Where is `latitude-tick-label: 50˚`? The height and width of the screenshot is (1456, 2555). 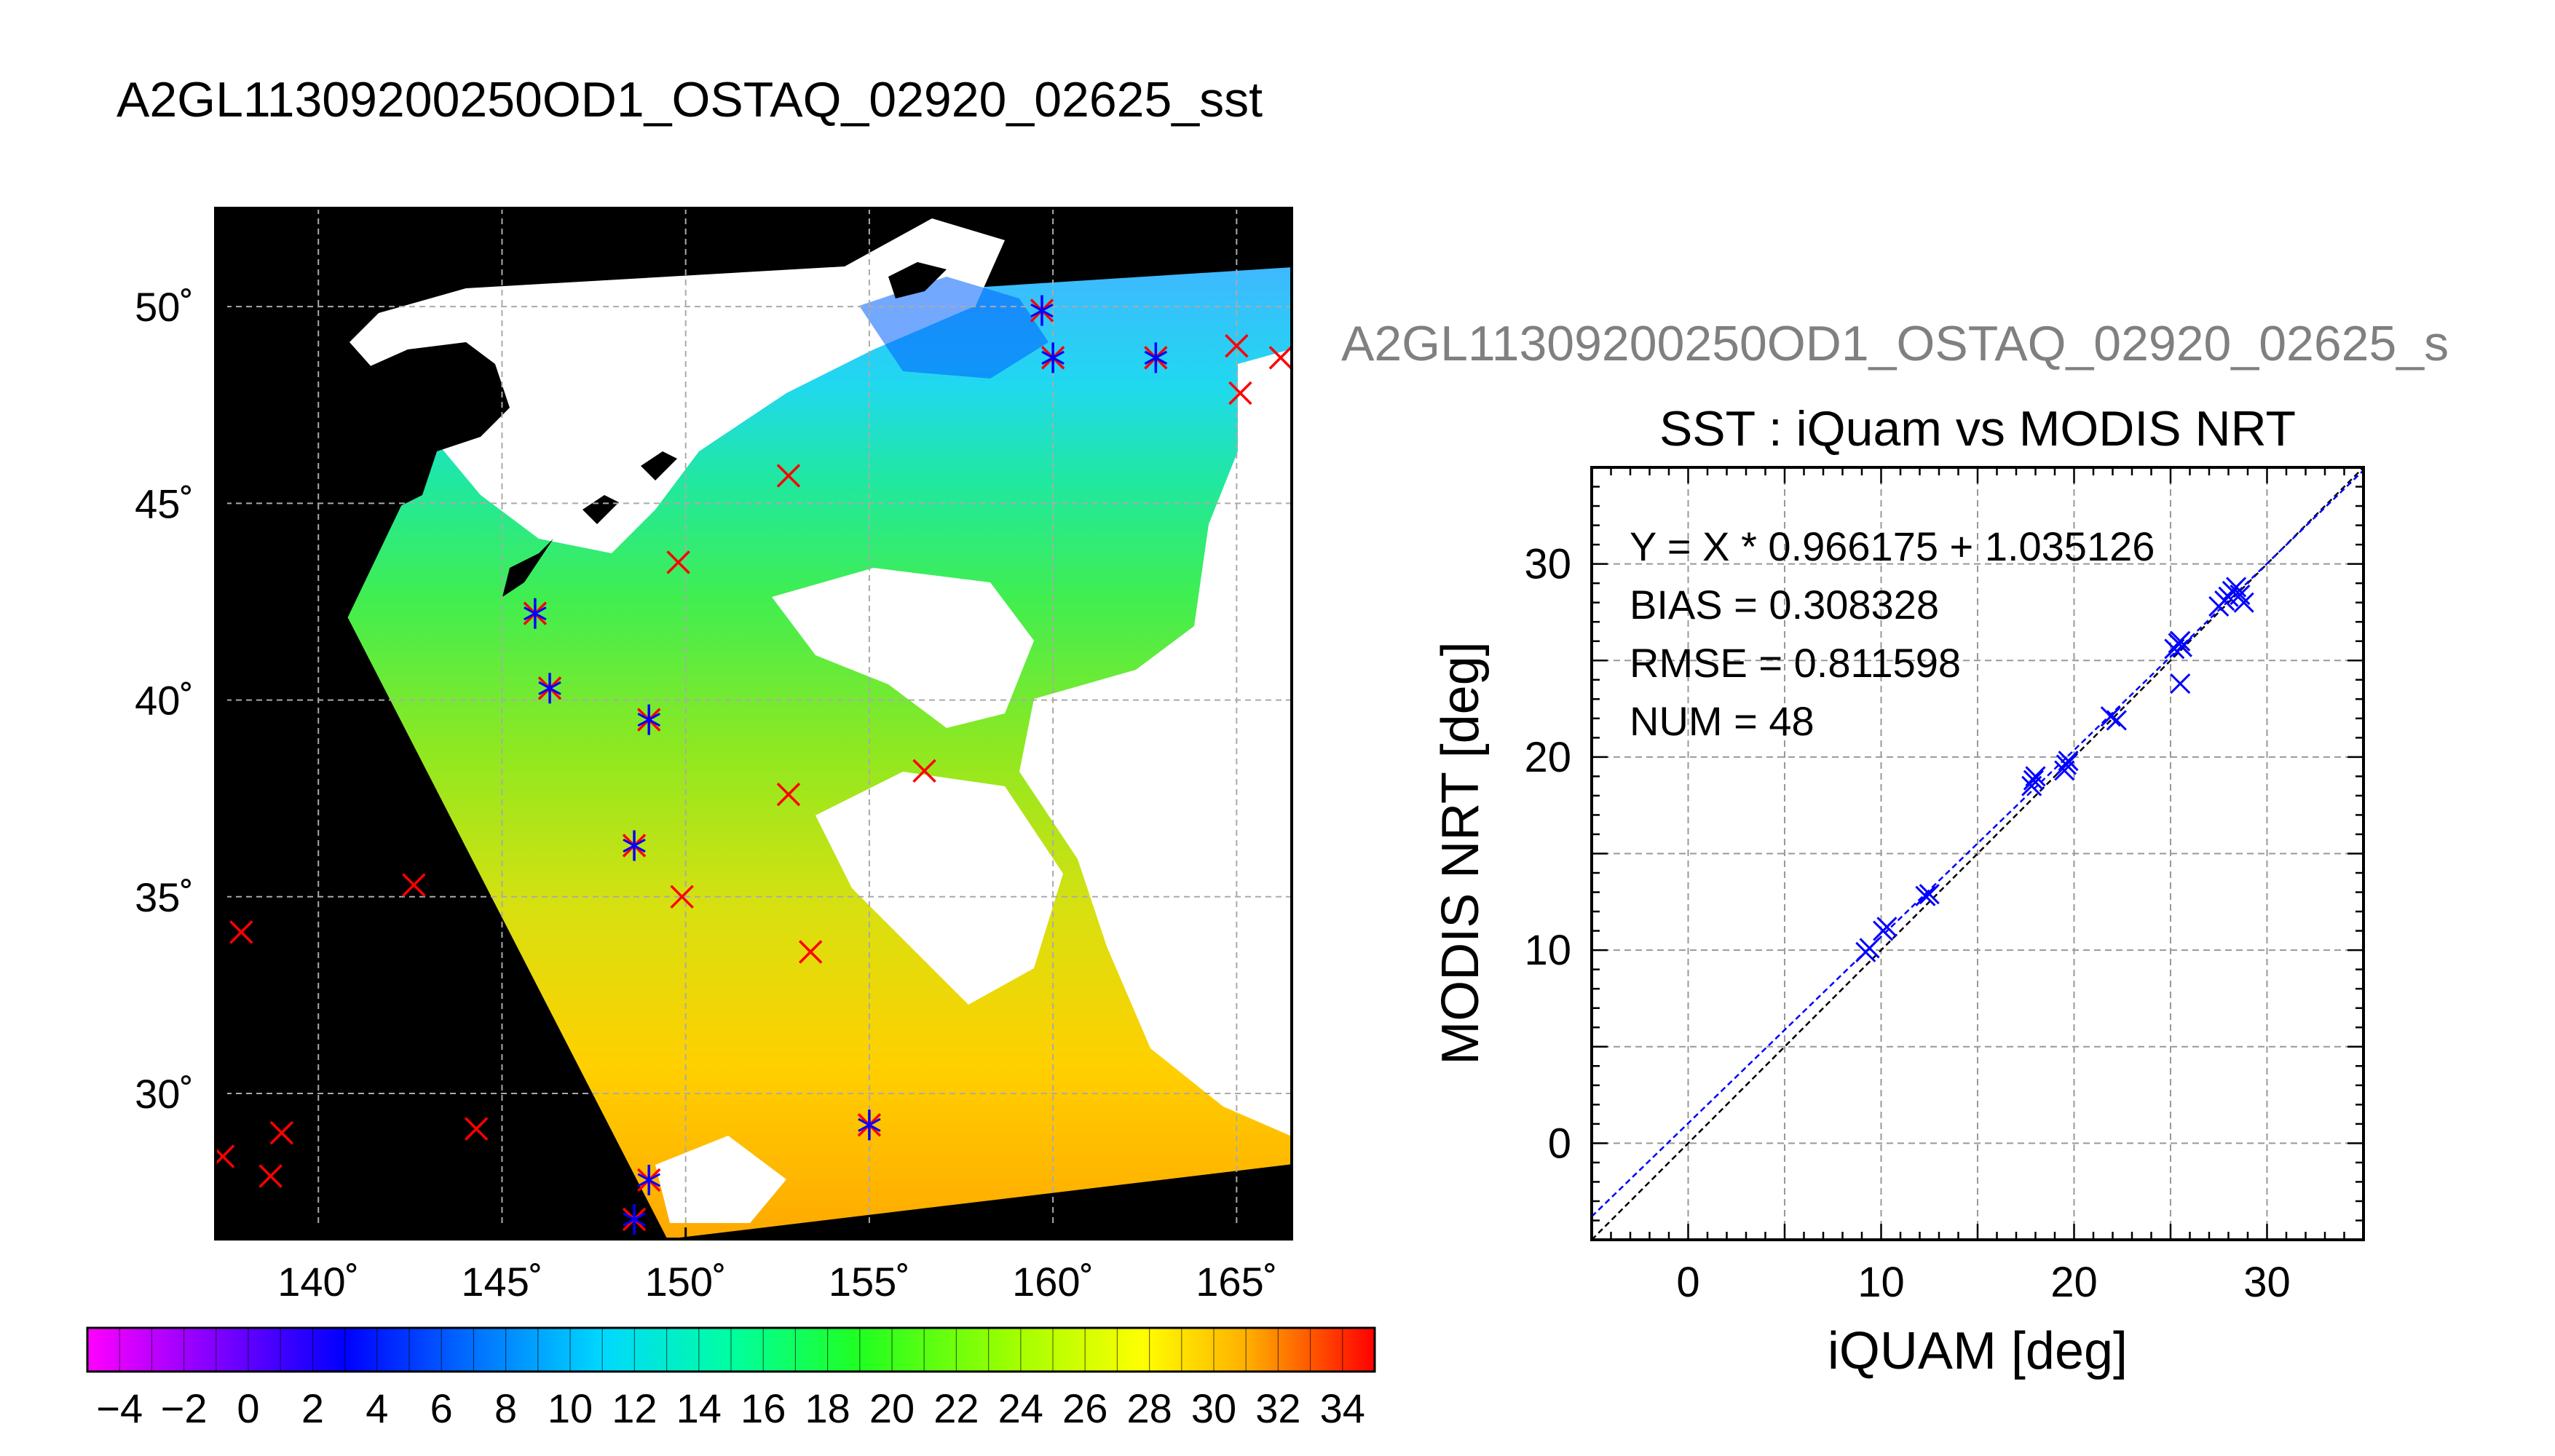
latitude-tick-label: 50˚ is located at coordinates (164, 307).